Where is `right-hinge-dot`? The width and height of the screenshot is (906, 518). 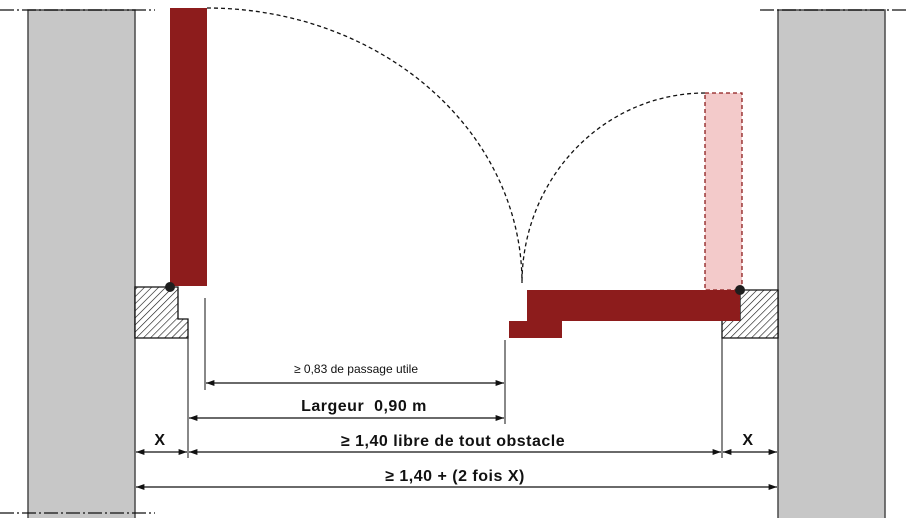 right-hinge-dot is located at coordinates (740, 290).